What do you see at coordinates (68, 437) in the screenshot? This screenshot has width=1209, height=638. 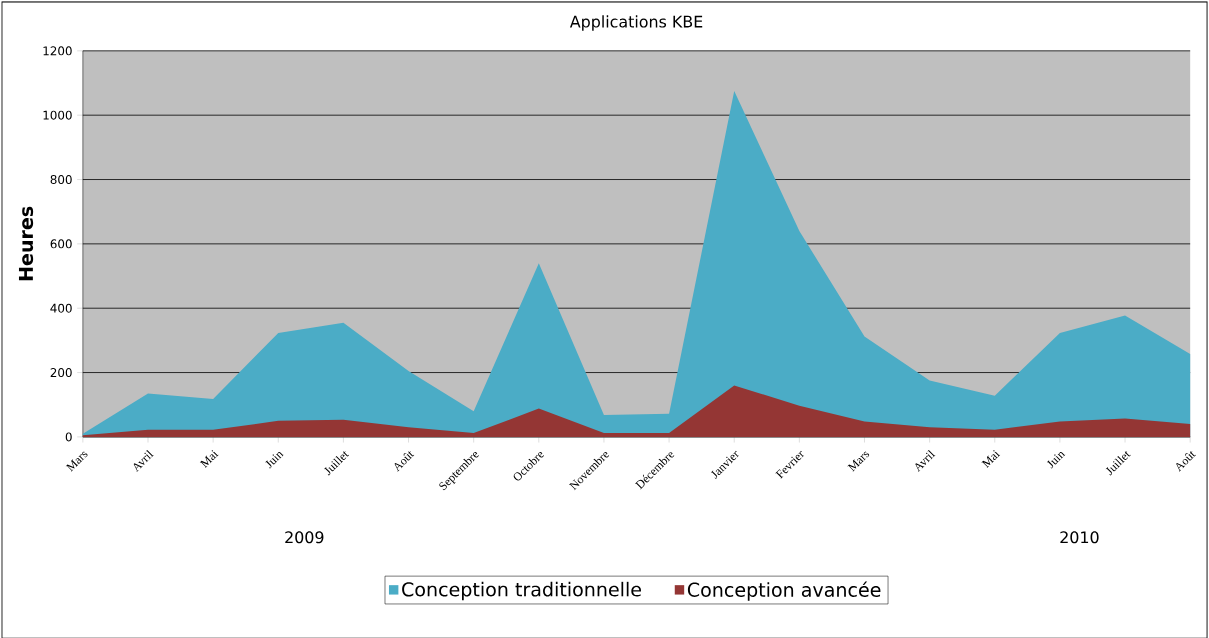 I see `y-tick-label: 0` at bounding box center [68, 437].